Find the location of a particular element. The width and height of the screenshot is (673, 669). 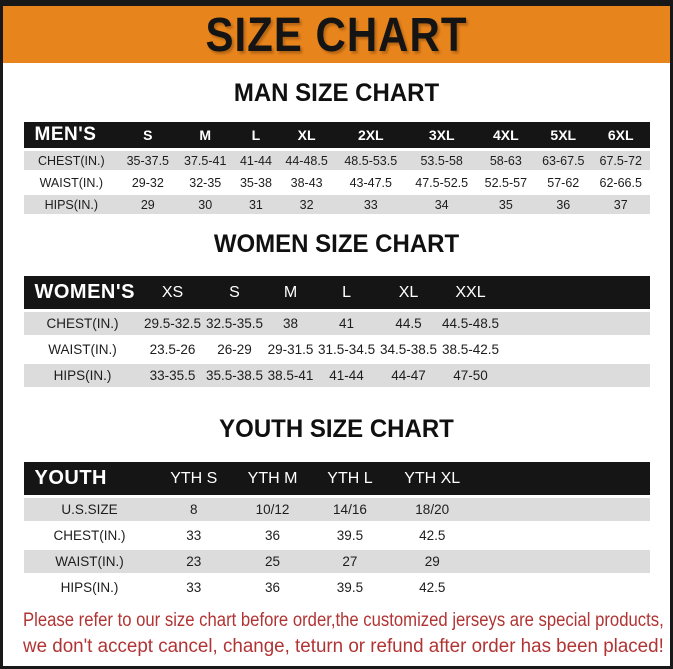

size-value-cell: 38.5-42.5 is located at coordinates (470, 349).